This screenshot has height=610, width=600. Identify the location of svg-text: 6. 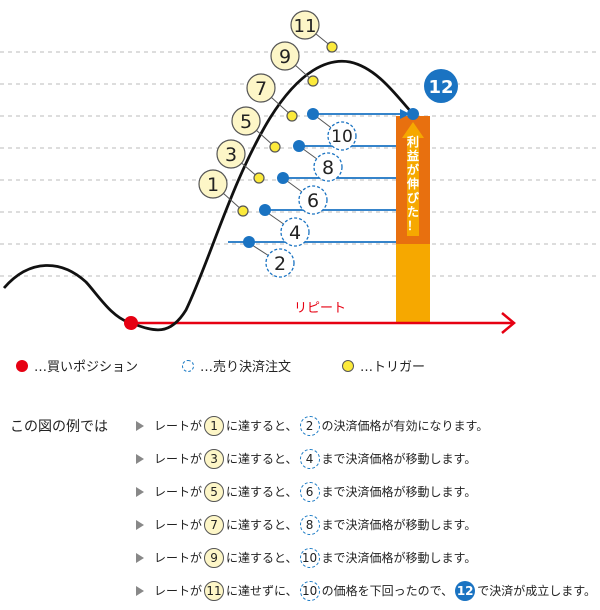
(313, 201).